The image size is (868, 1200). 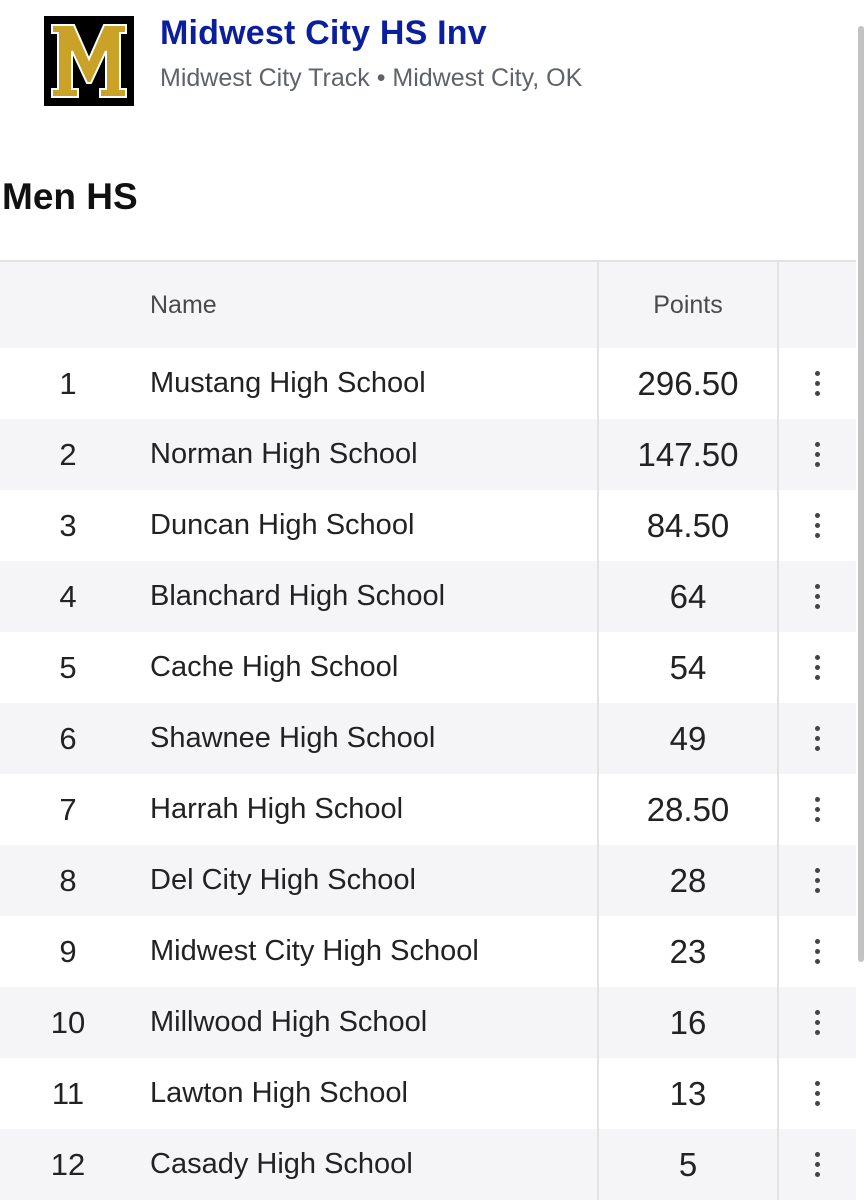 I want to click on rank-cell: 2, so click(x=68, y=454).